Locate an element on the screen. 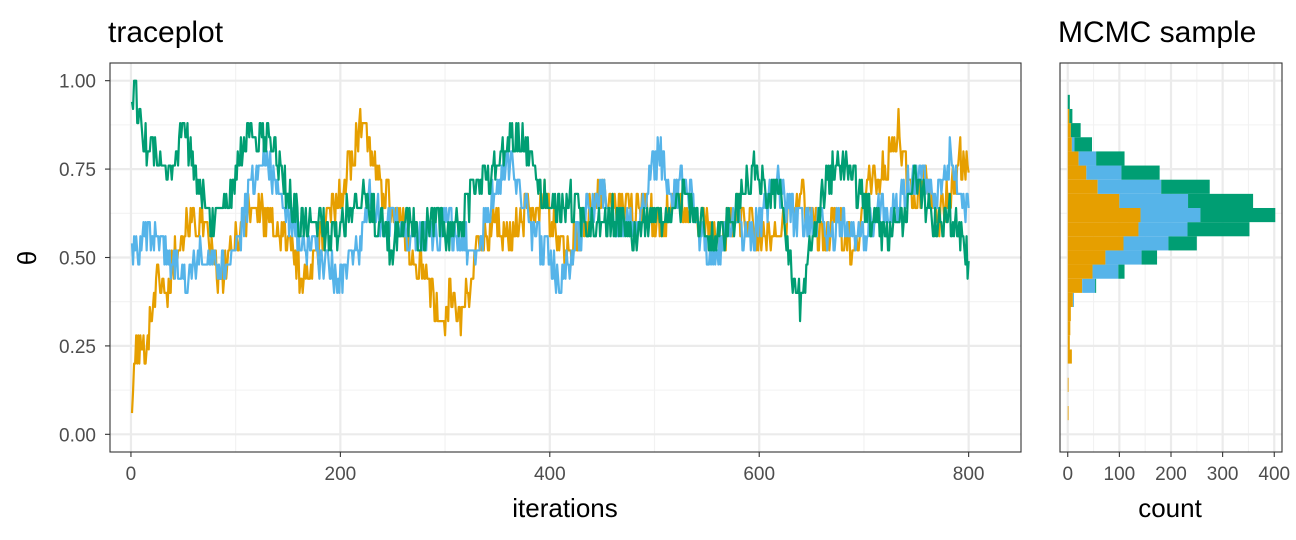 Image resolution: width=1296 pixels, height=540 pixels. histogram-x-axis: 0 100 200 300 400 is located at coordinates (1176, 468).